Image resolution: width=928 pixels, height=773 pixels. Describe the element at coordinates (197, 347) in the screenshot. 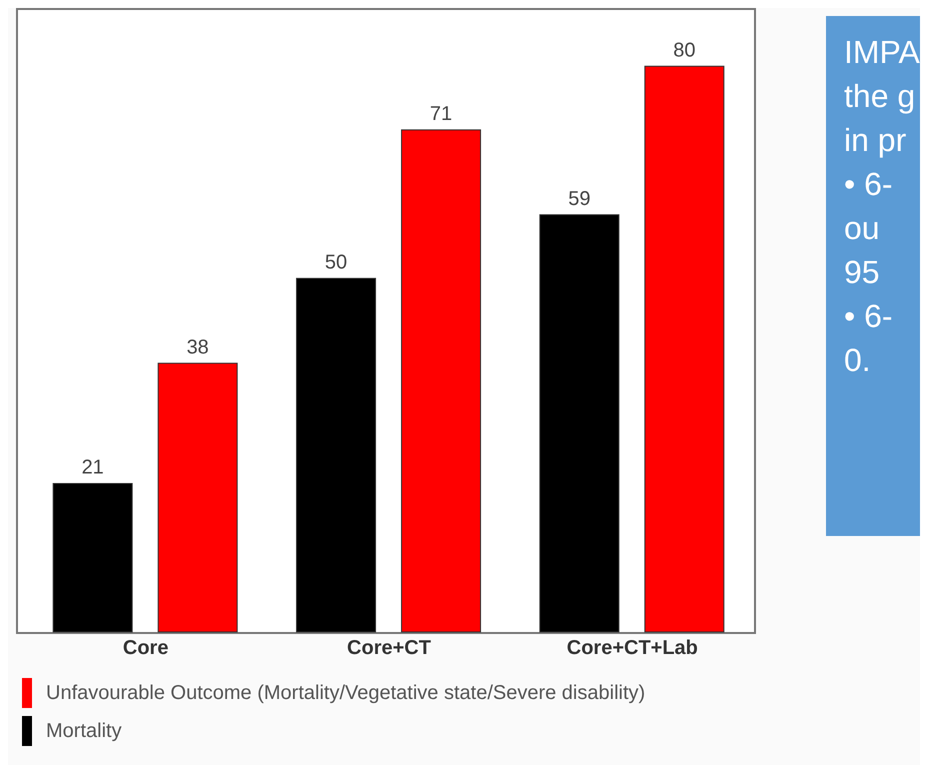

I see `data-label: 38` at that location.